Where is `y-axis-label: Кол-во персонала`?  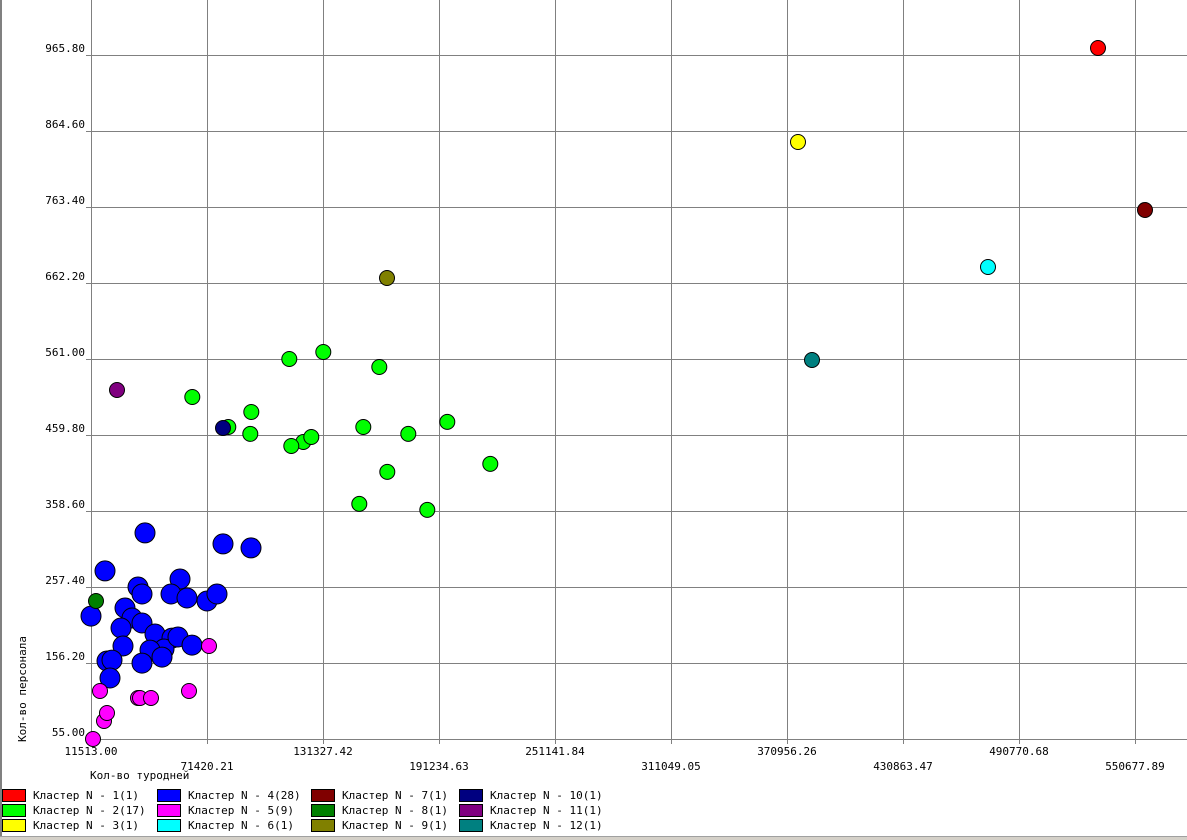
y-axis-label: Кол-во персонала is located at coordinates (22, 689).